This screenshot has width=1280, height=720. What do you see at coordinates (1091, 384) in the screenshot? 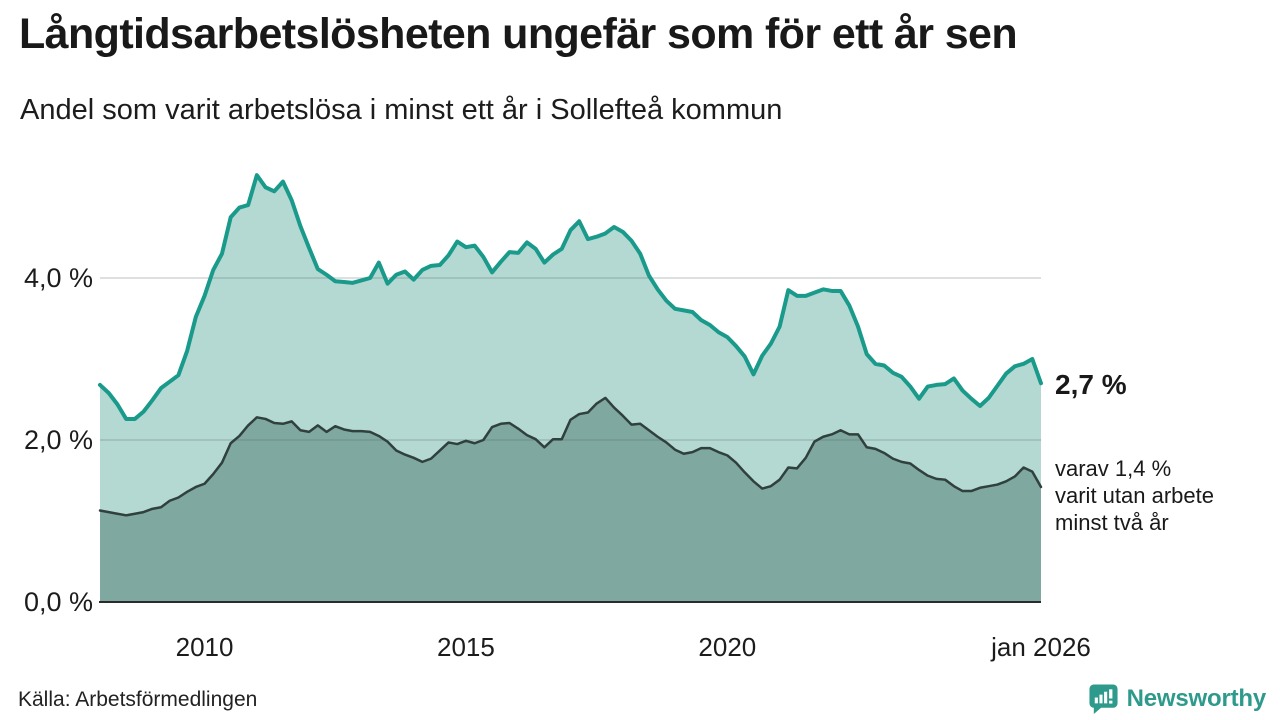
I see `latest-total-label: 2,7 %` at bounding box center [1091, 384].